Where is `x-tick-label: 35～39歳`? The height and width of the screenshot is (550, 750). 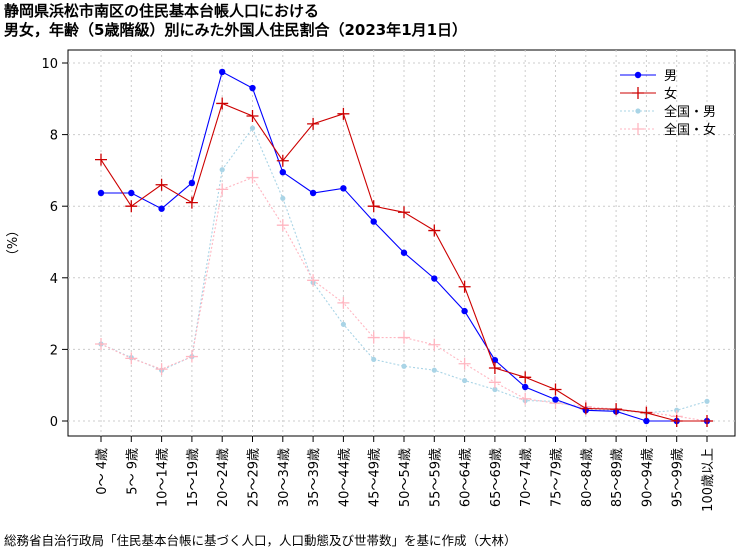 x-tick-label: 35～39歳 is located at coordinates (314, 477).